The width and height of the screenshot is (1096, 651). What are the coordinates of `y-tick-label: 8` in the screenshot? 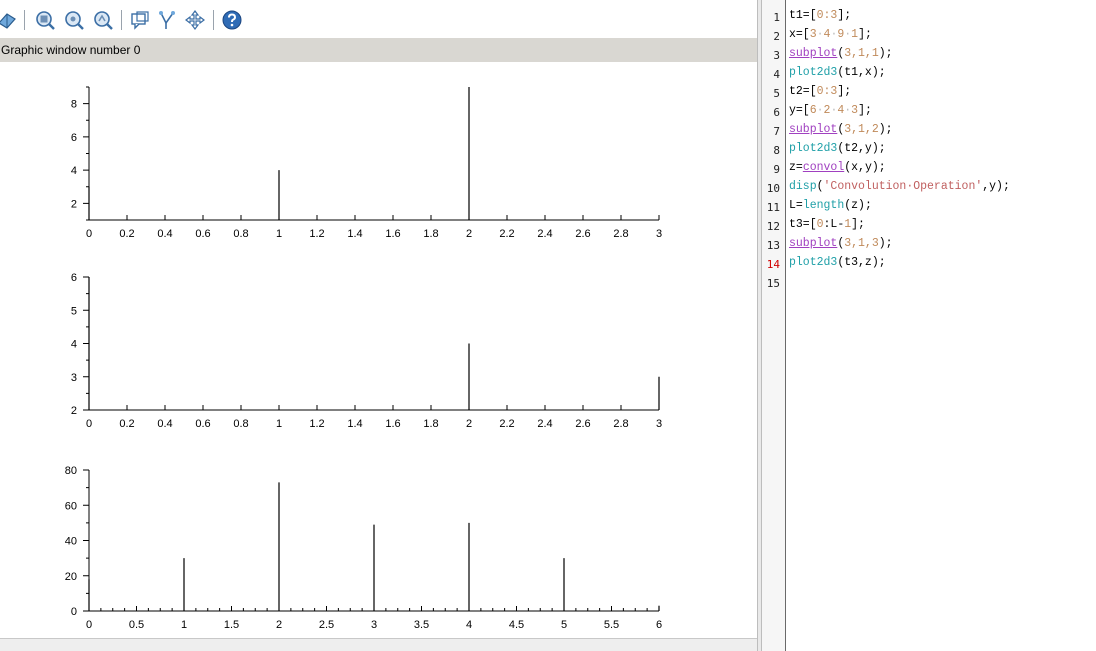 It's located at (74, 105).